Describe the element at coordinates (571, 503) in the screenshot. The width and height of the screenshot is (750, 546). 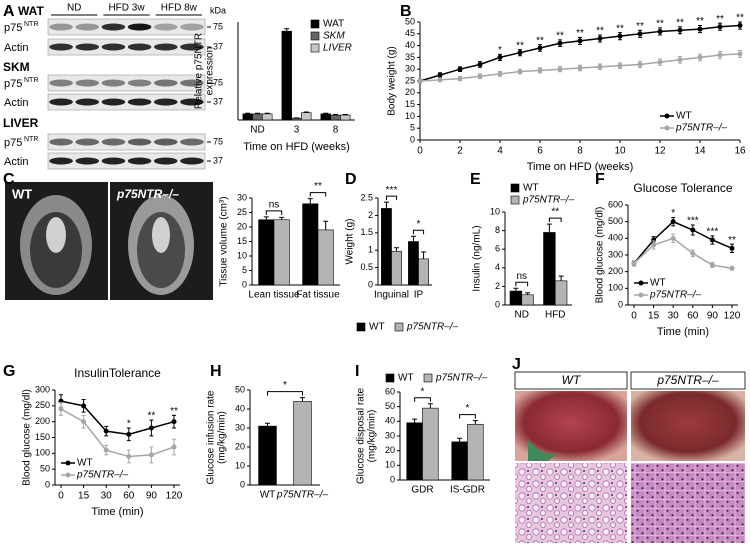
I see `histology` at that location.